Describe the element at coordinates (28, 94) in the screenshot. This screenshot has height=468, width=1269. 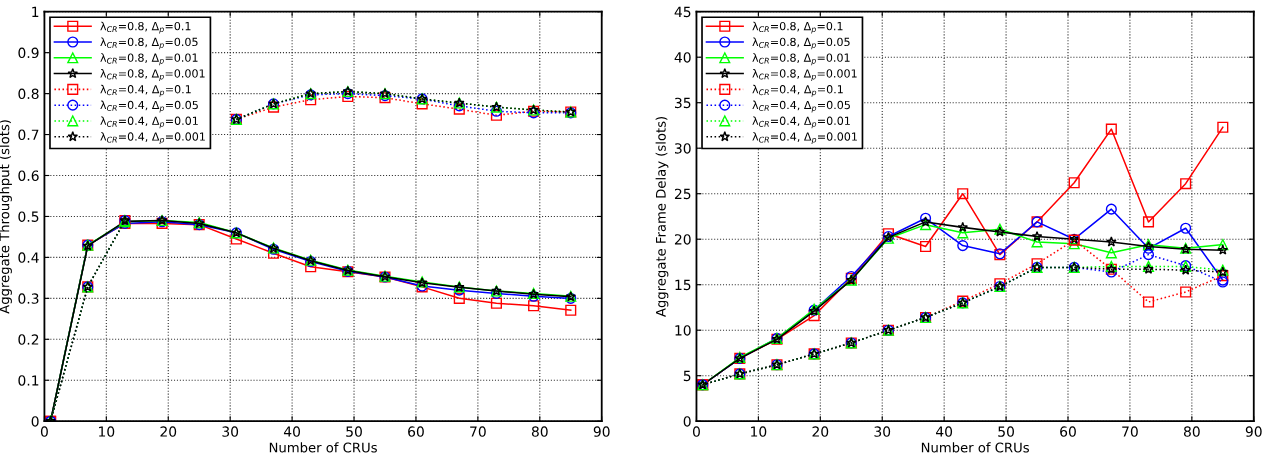
I see `y-tick-label: 0.8` at that location.